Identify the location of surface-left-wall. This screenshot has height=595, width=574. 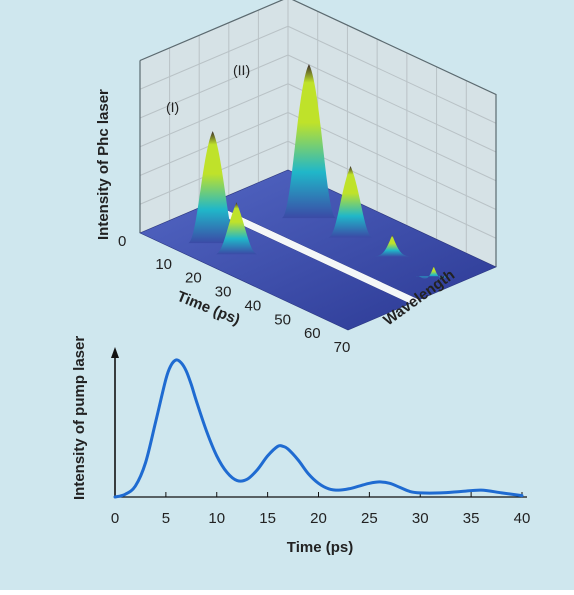
(214, 116).